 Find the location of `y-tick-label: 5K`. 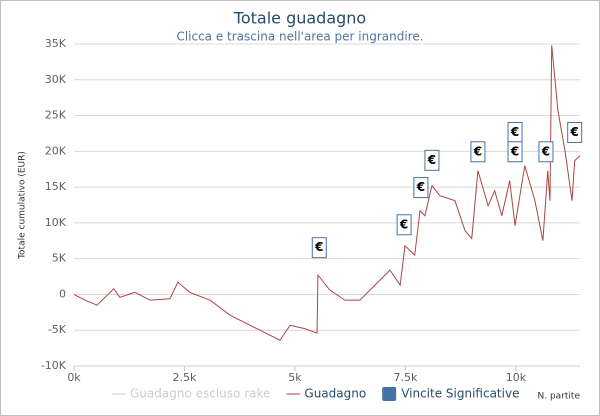

y-tick-label: 5K is located at coordinates (59, 258).